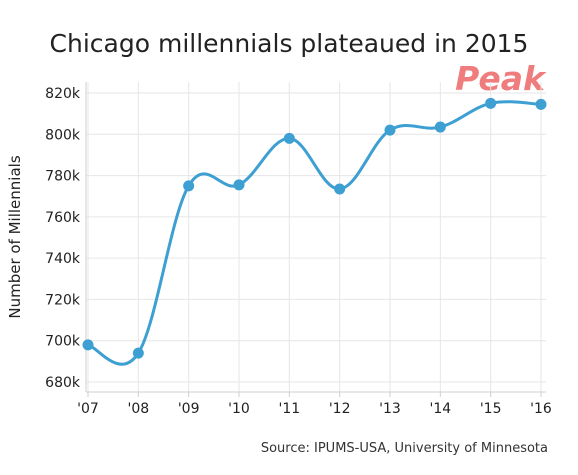  I want to click on peak-annotation: Peak, so click(501, 78).